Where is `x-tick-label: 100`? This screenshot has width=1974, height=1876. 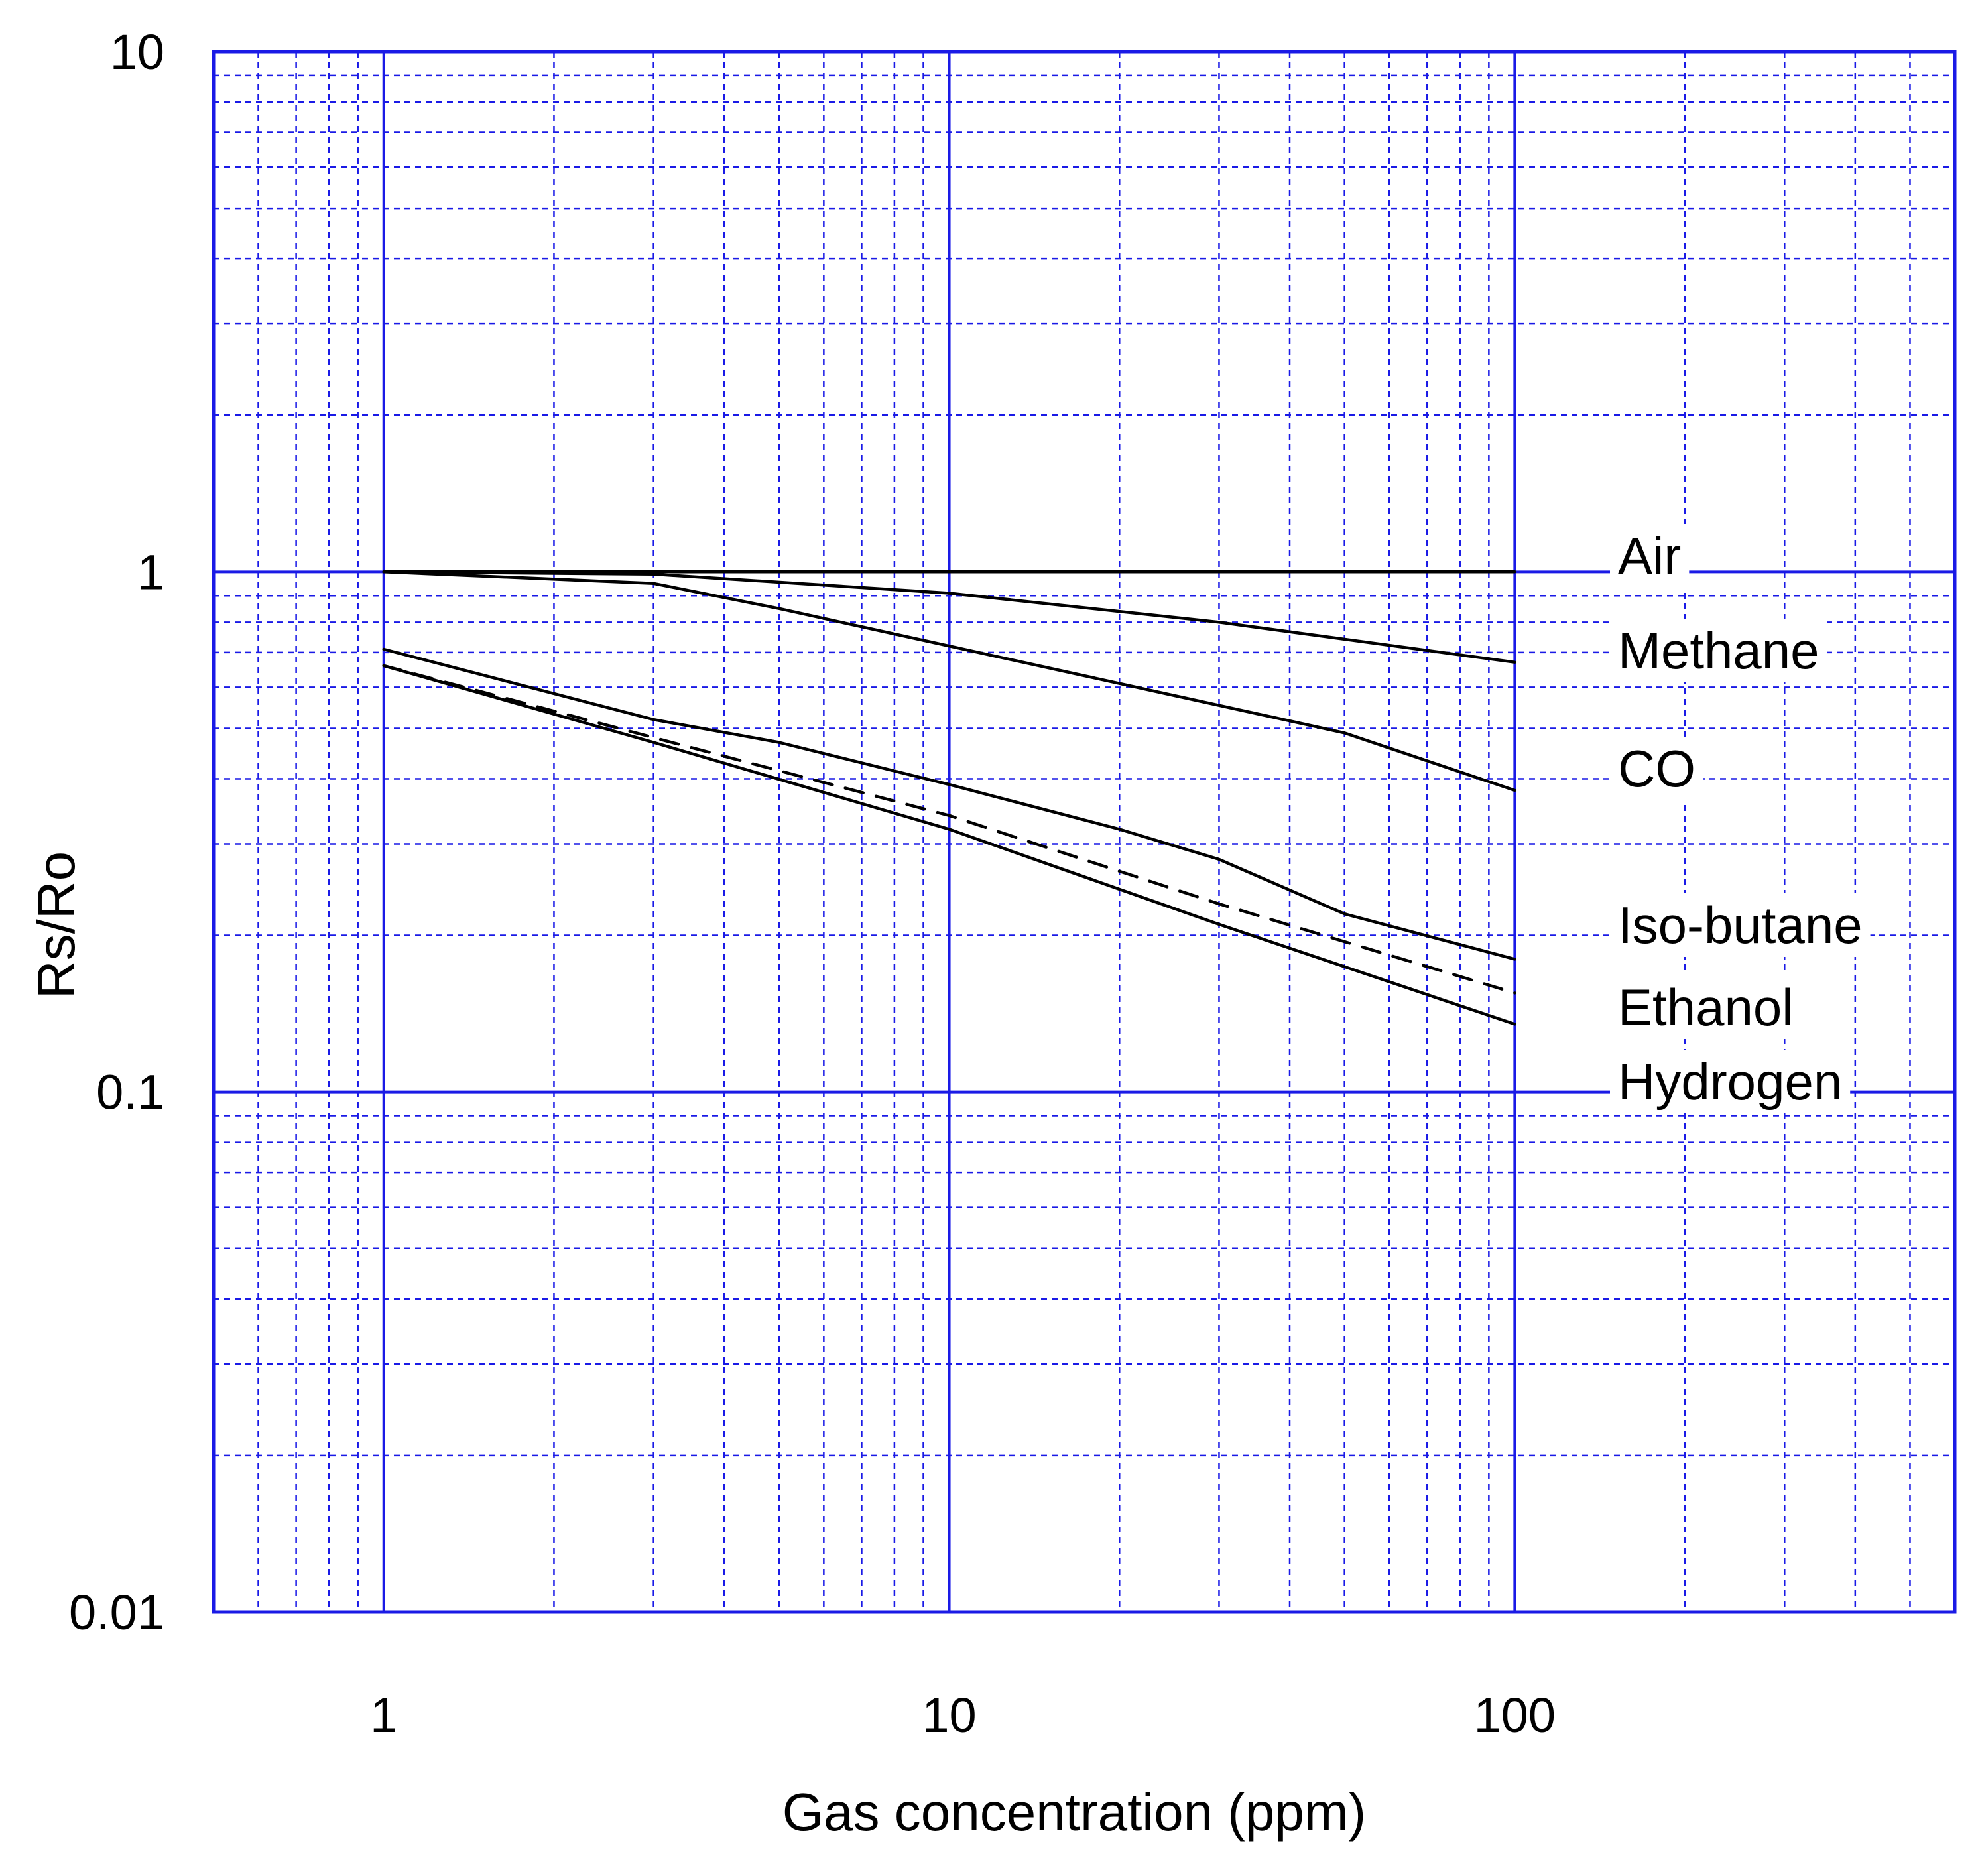 x-tick-label: 100 is located at coordinates (1515, 1716).